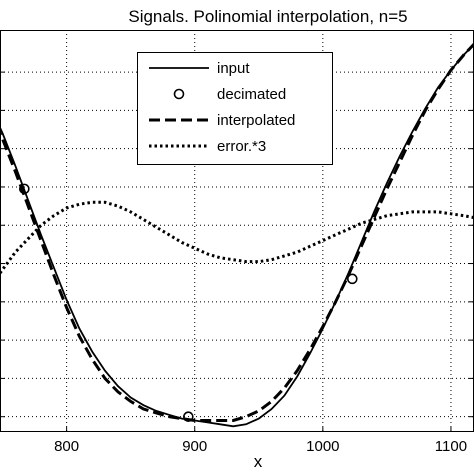 This screenshot has width=474, height=474. Describe the element at coordinates (66, 446) in the screenshot. I see `x-tick-label: 800` at that location.